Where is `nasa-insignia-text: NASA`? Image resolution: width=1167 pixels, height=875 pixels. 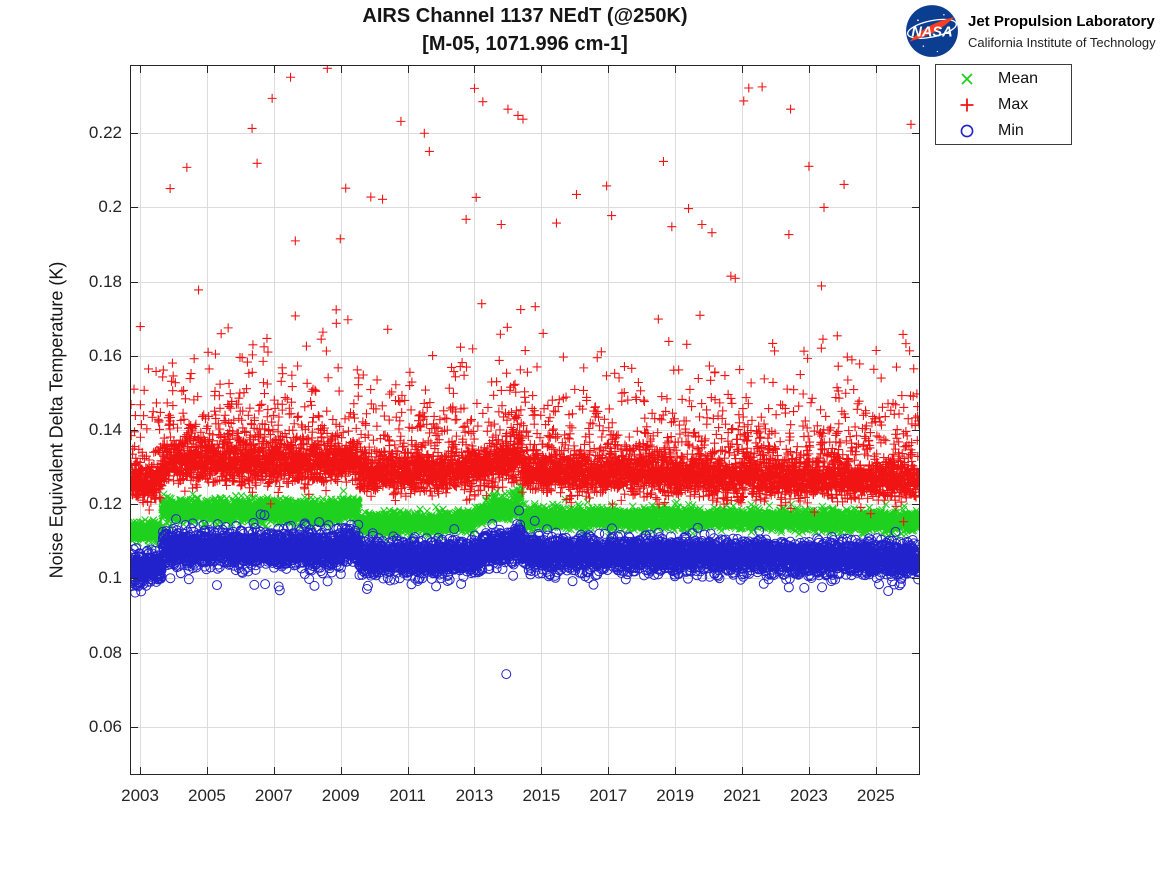 nasa-insignia-text: NASA is located at coordinates (931, 32).